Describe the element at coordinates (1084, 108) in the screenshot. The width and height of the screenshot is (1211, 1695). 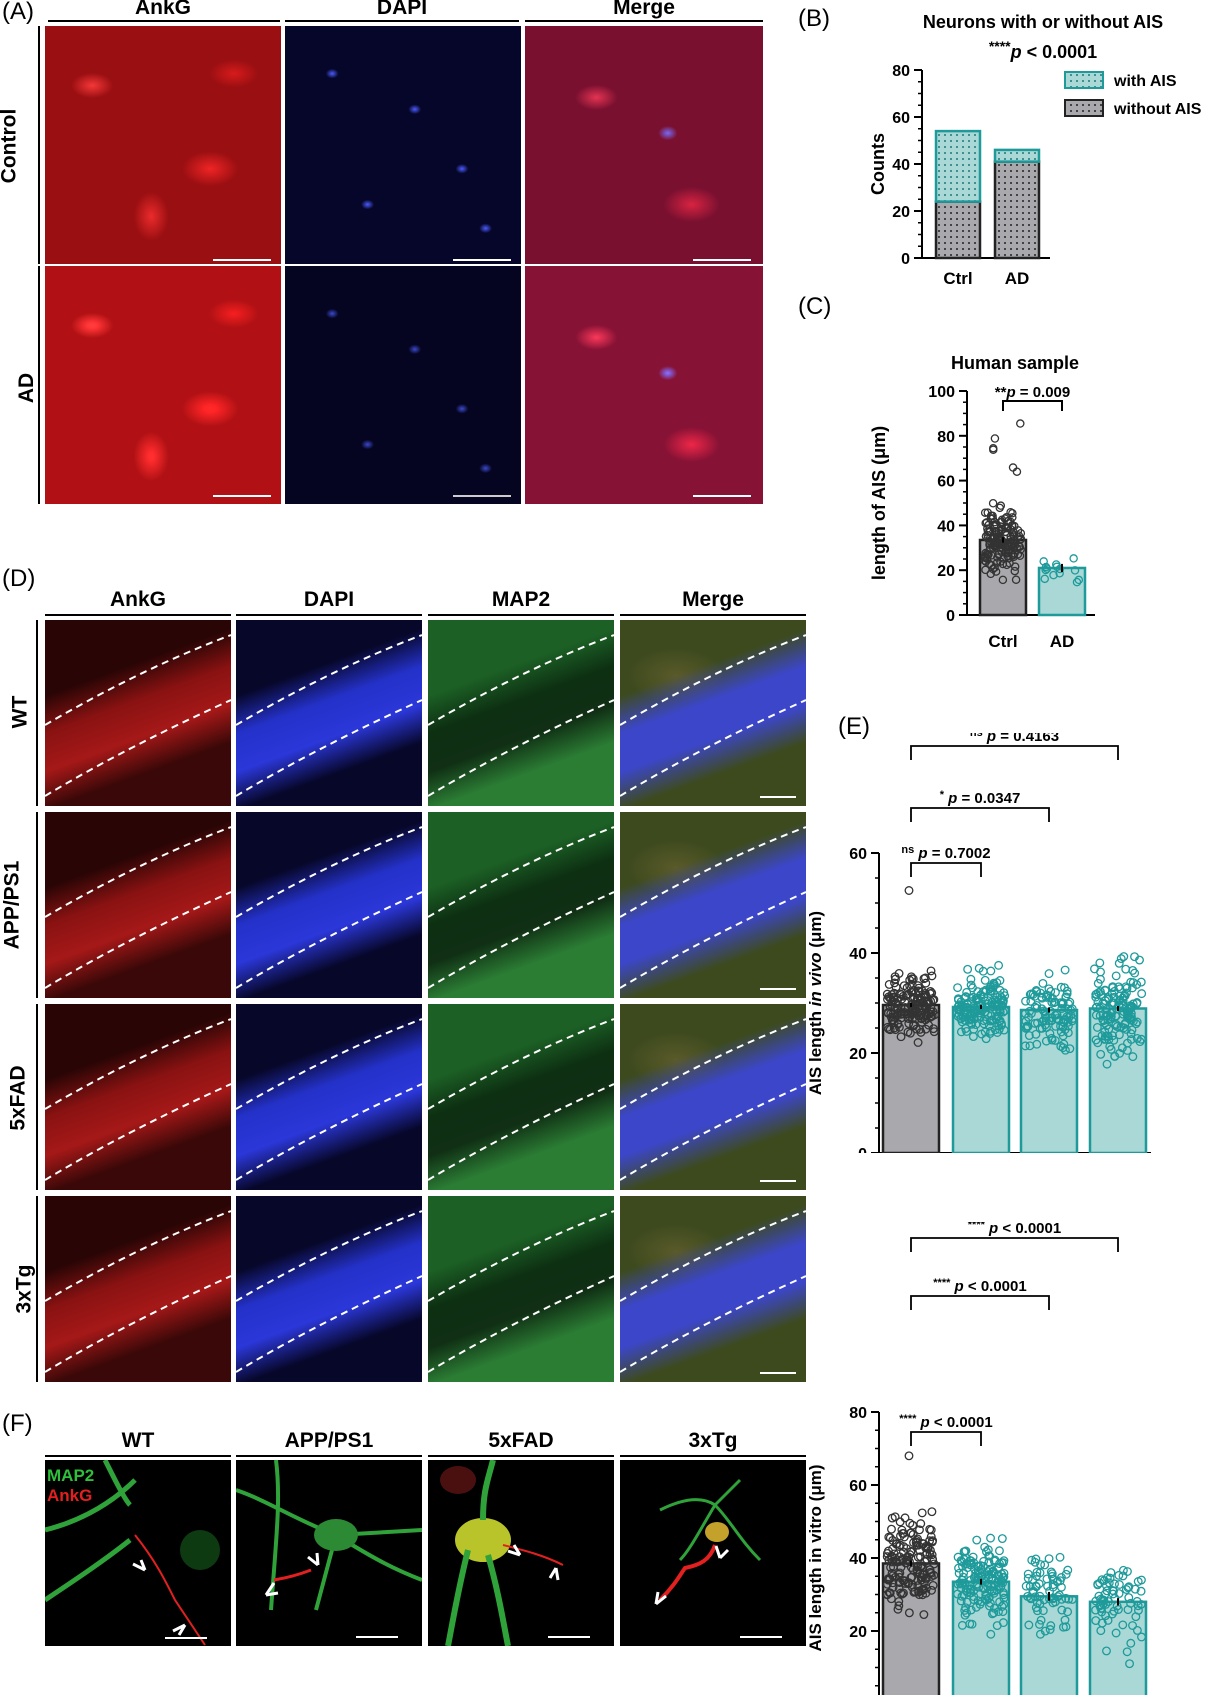
I see `chart-b-legend-swatch` at that location.